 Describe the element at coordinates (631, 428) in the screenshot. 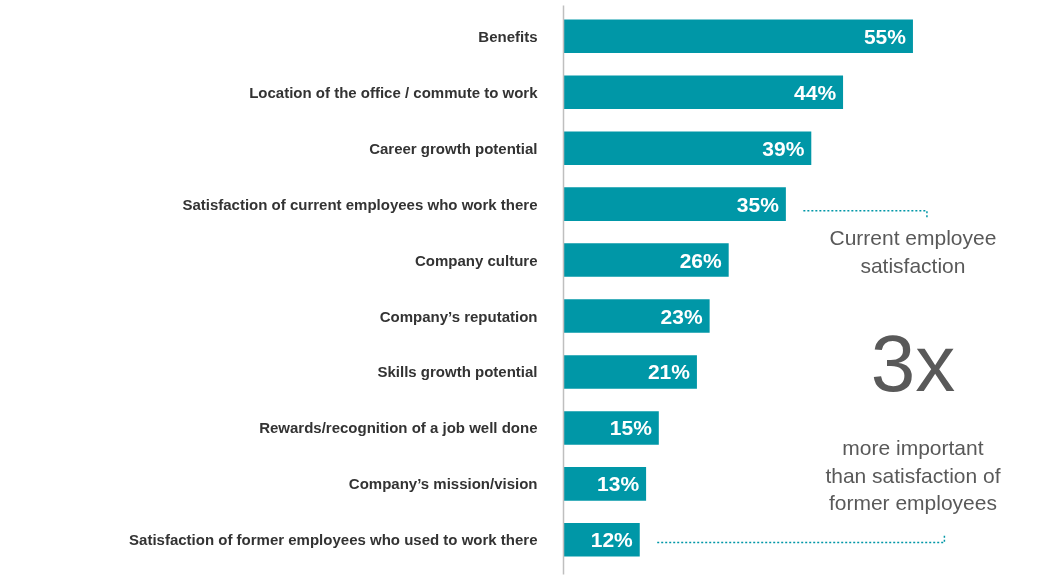

I see `data-label: 15%` at that location.